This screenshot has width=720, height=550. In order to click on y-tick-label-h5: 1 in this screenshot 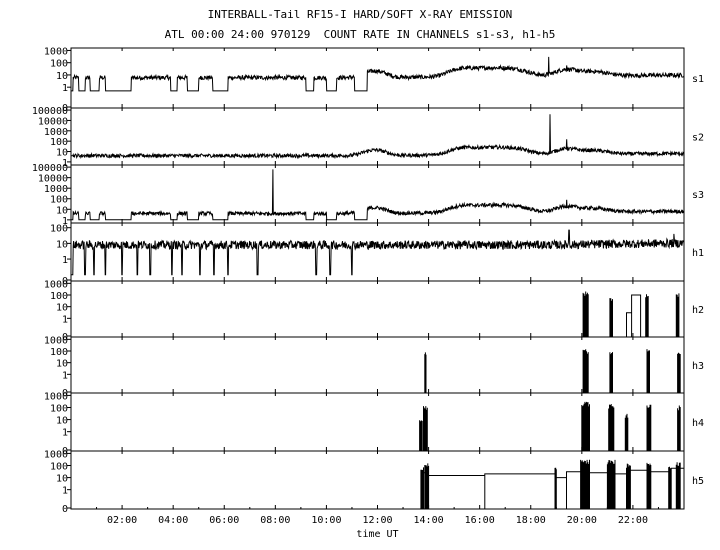, I will do `click(65, 491)`.